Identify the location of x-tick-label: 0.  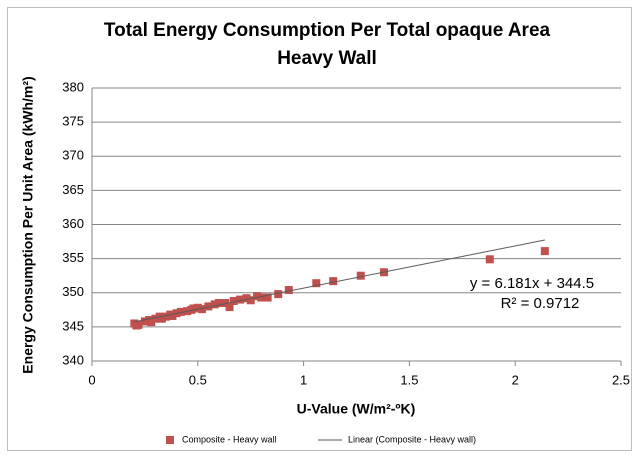
(91, 379).